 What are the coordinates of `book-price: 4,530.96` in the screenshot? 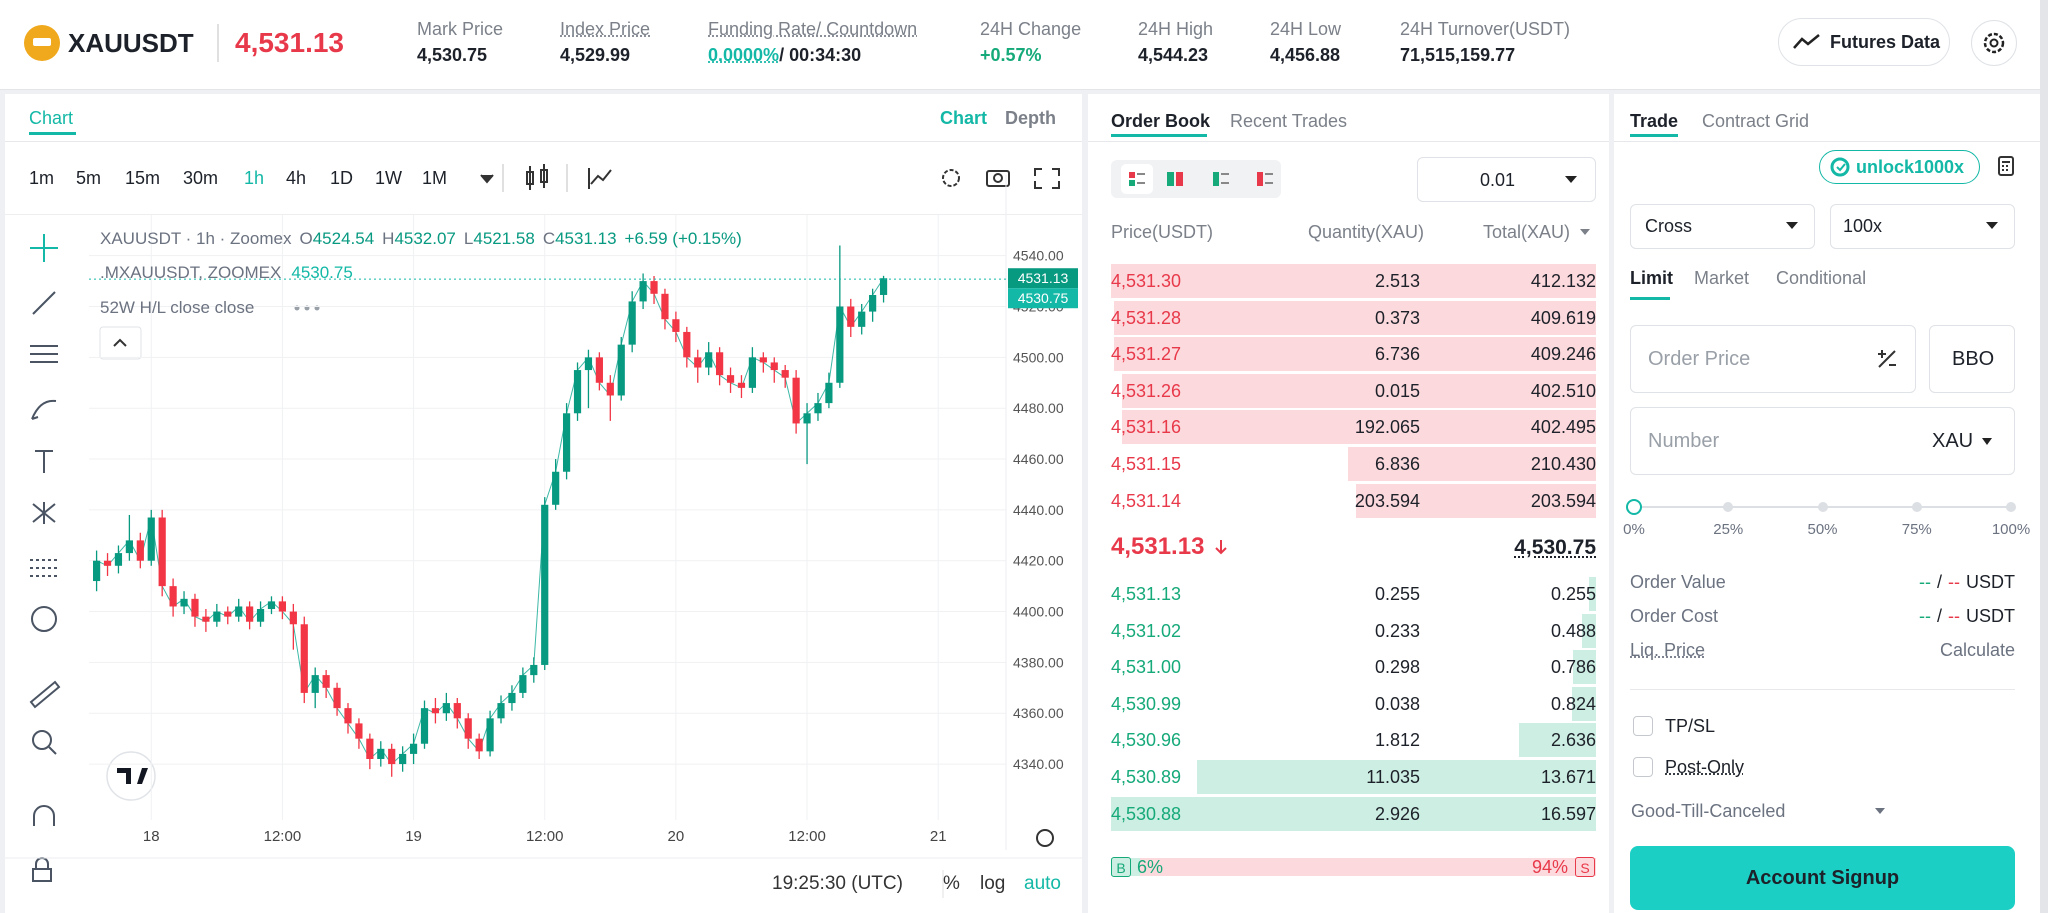 It's located at (1146, 740).